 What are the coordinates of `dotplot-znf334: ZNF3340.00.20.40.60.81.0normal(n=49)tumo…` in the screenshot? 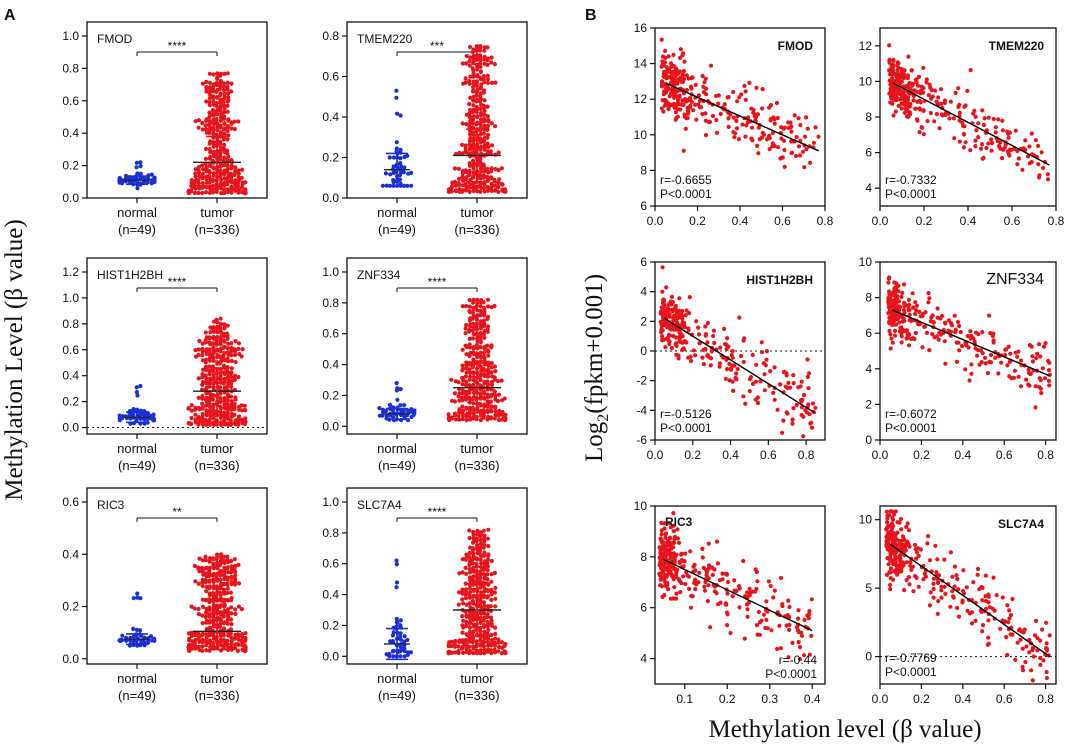 It's located at (425, 365).